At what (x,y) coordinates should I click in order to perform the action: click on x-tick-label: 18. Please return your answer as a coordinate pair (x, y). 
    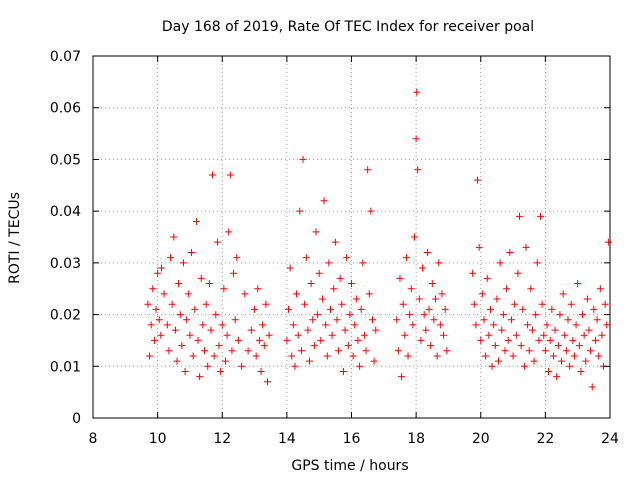
    Looking at the image, I should click on (416, 439).